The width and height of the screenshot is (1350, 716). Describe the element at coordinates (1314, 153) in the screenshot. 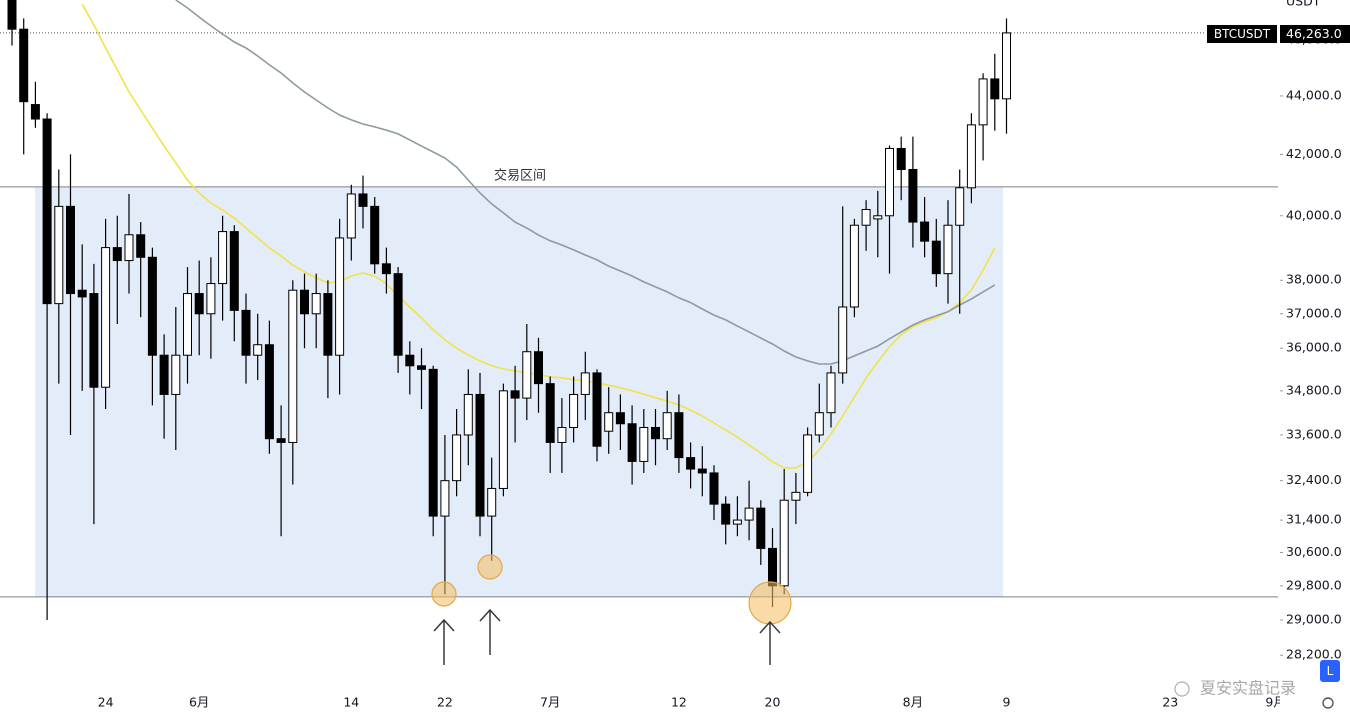

I see `y-tick-label: 42,000.0` at that location.